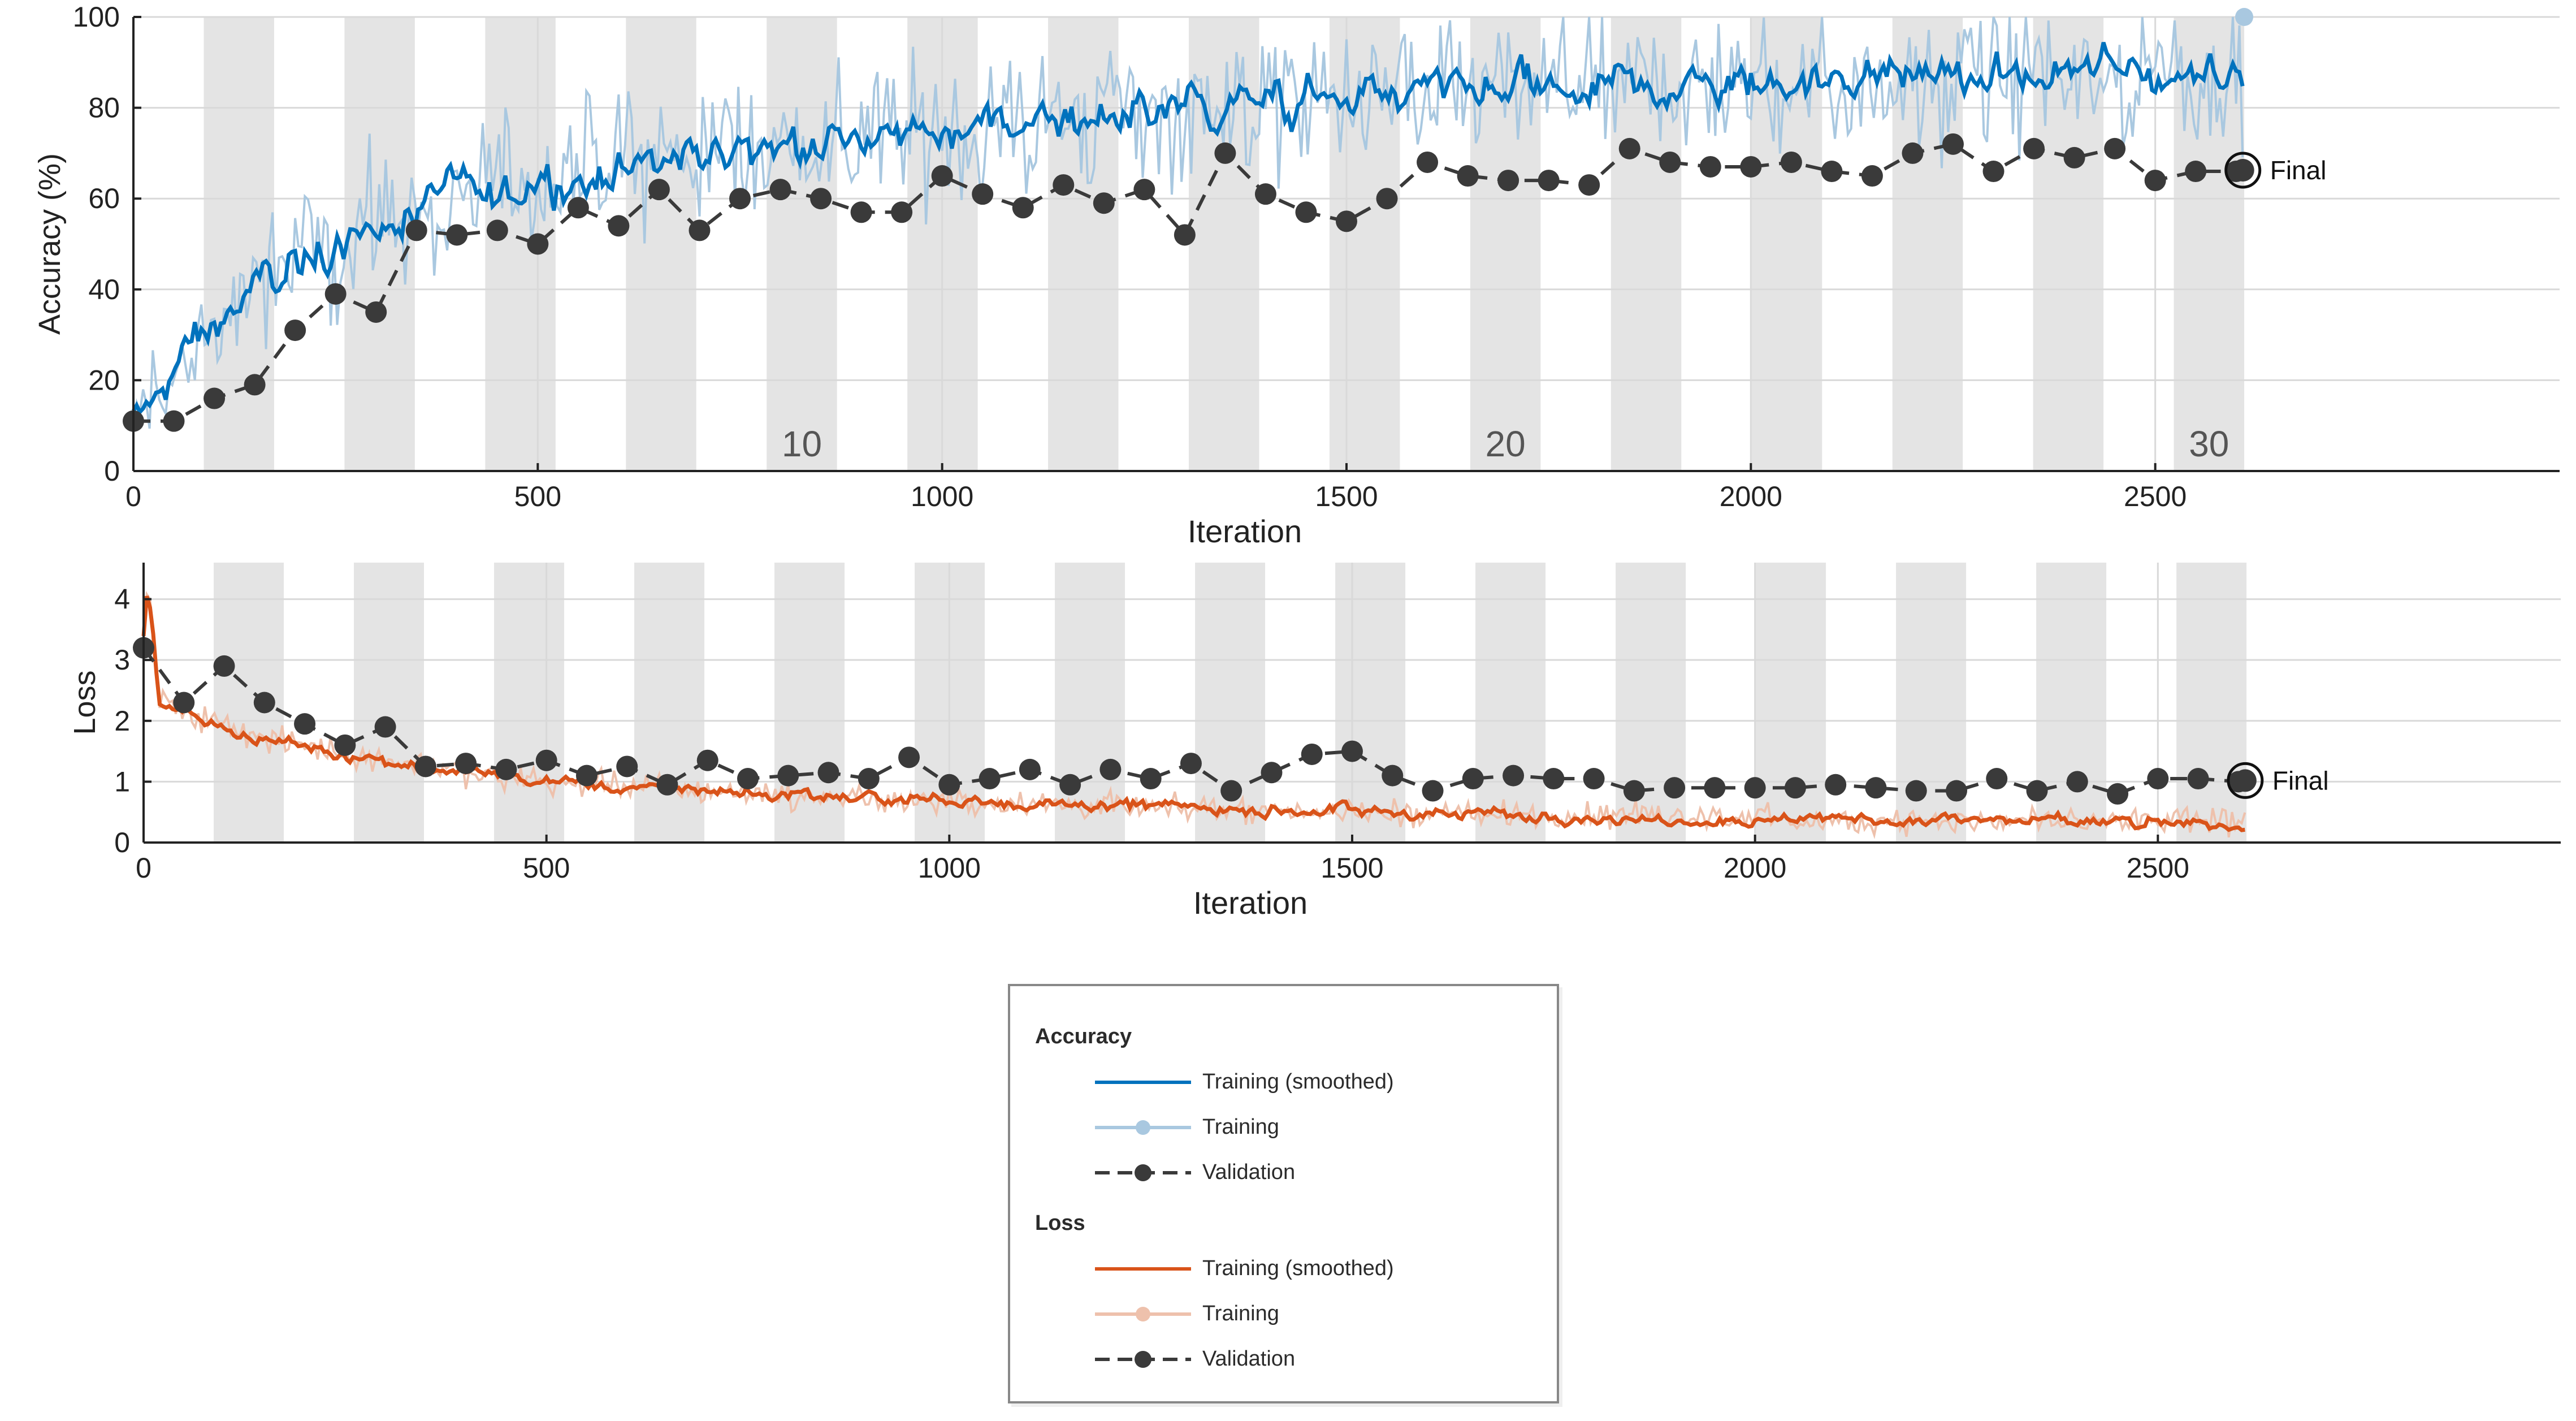  What do you see at coordinates (104, 289) in the screenshot?
I see `y-tick-label: 40` at bounding box center [104, 289].